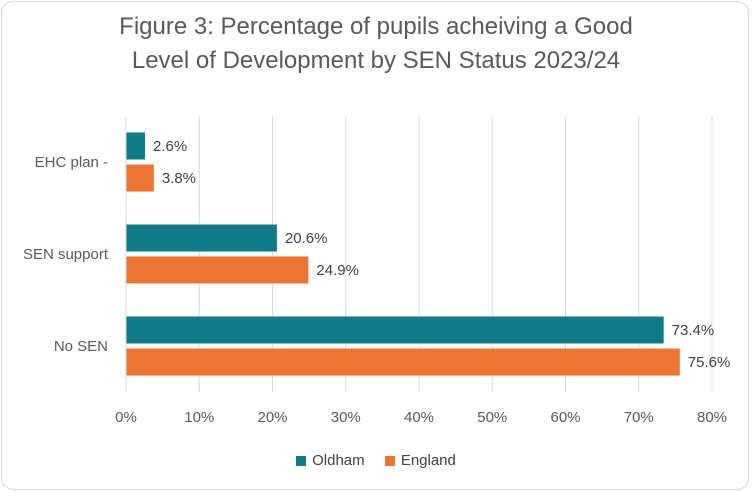  What do you see at coordinates (179, 178) in the screenshot?
I see `data-label: 3.8%` at bounding box center [179, 178].